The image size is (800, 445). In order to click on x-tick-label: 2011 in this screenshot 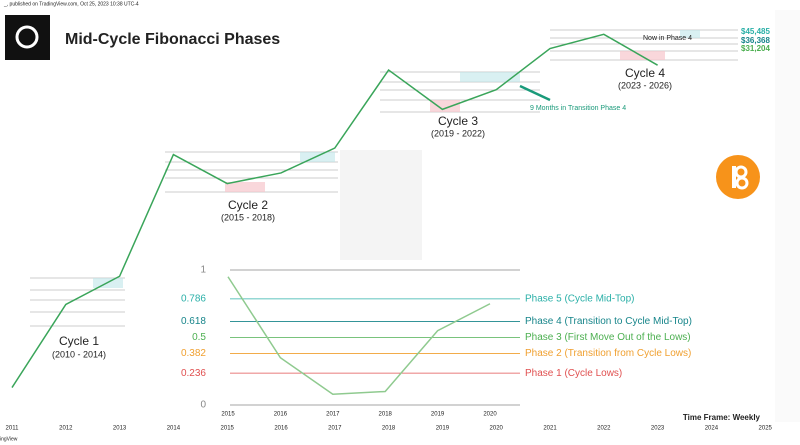, I will do `click(13, 429)`.